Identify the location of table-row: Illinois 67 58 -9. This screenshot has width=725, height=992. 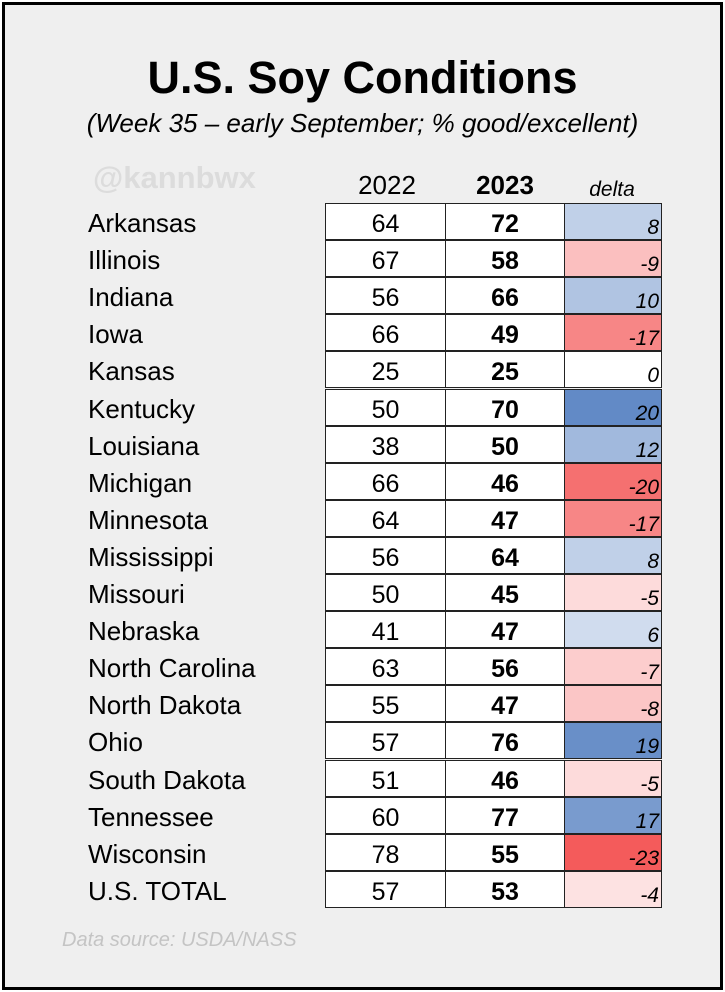
(362, 259).